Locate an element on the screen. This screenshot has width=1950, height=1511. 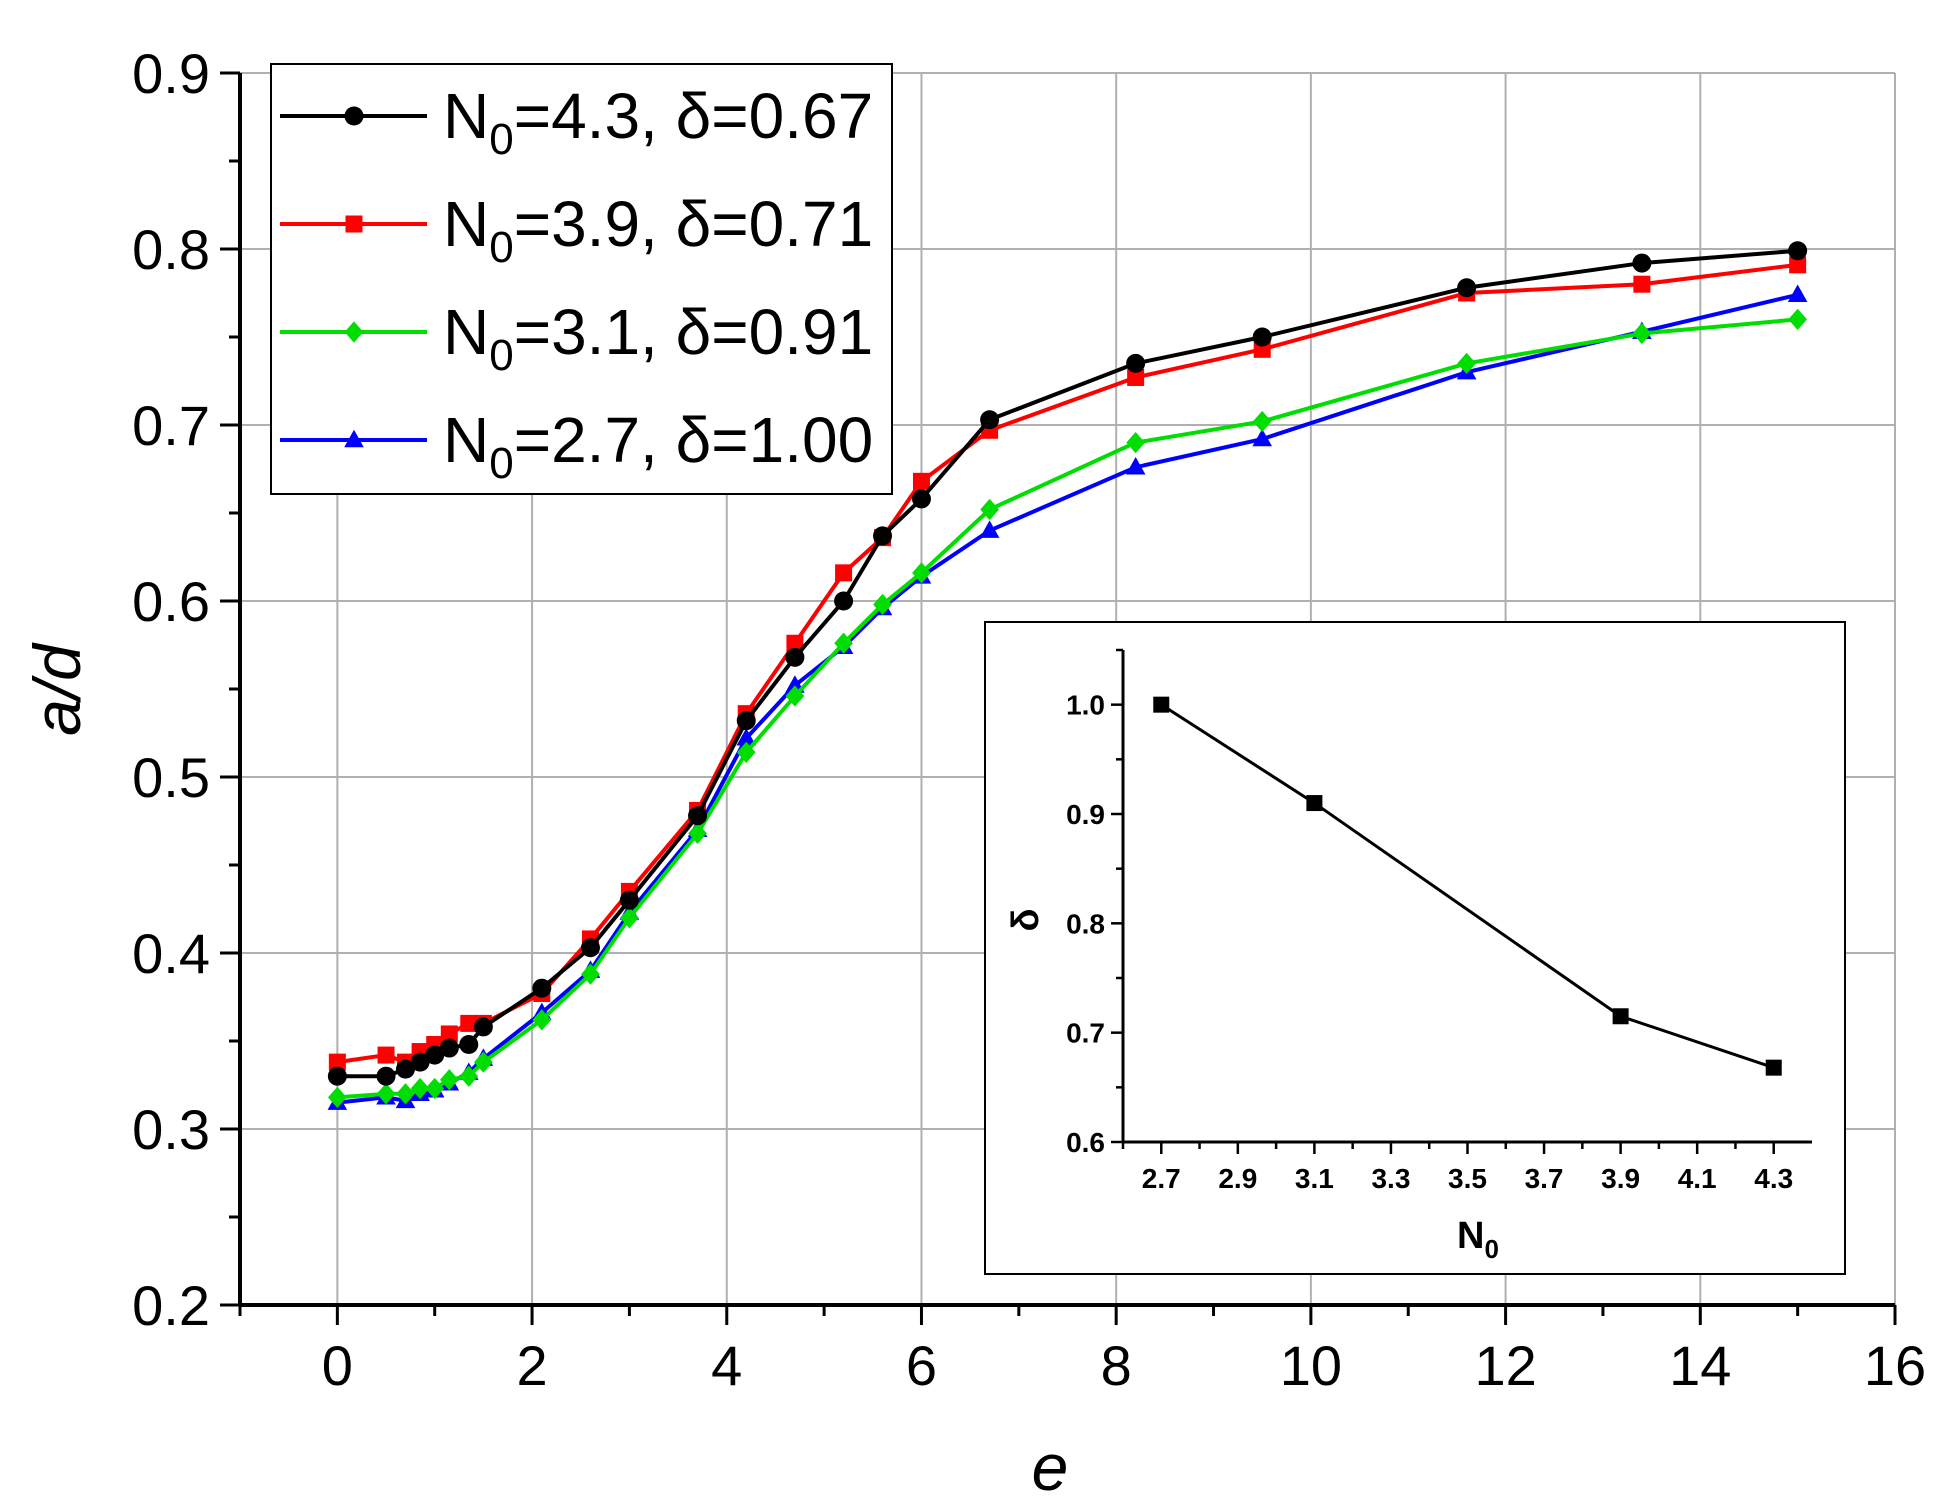
inset-x-tick-label: 3.7 is located at coordinates (1544, 1178).